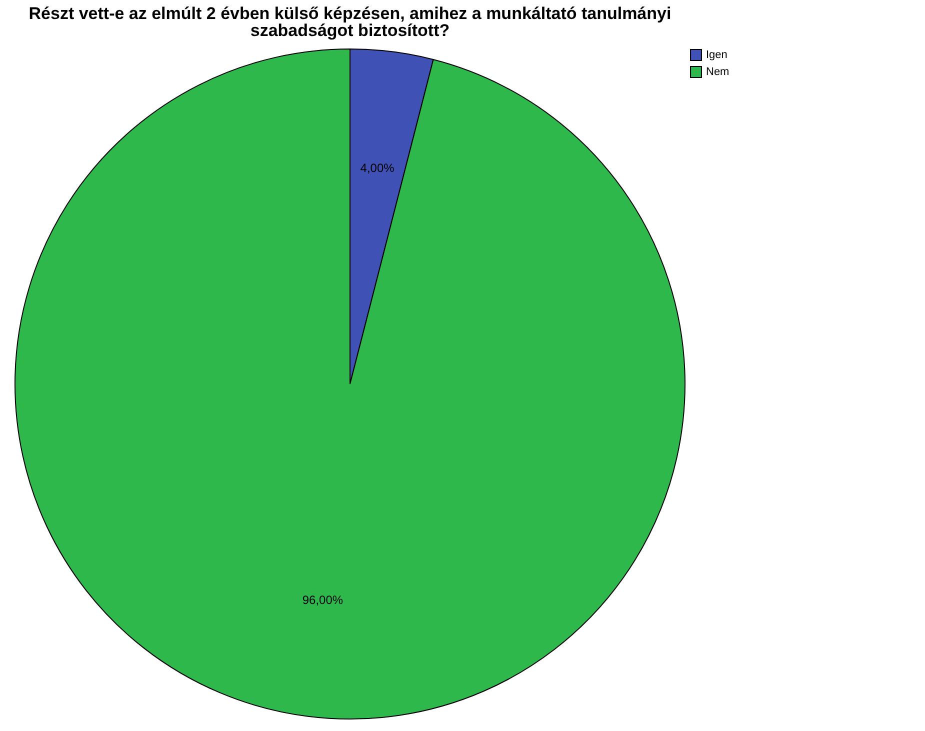  Describe the element at coordinates (350, 22) in the screenshot. I see `chart-title: Részt vett-e az elmúlt 2 évben külső képzésen, amihez a munkáltató tanulmányi szabadságot biztosított?` at that location.